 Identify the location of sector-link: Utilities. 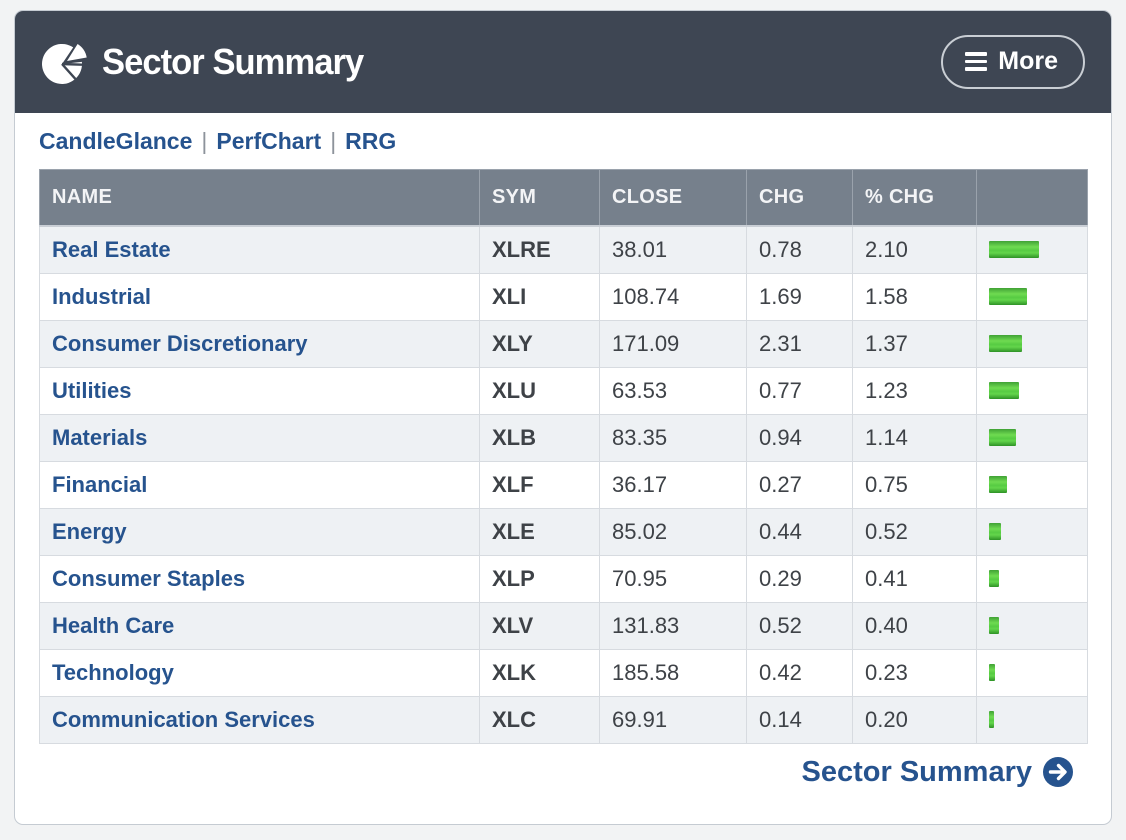
(92, 390).